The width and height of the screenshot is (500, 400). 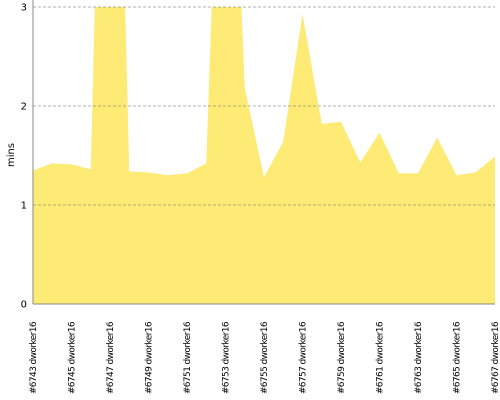 What do you see at coordinates (24, 305) in the screenshot?
I see `y-tick-label: 0` at bounding box center [24, 305].